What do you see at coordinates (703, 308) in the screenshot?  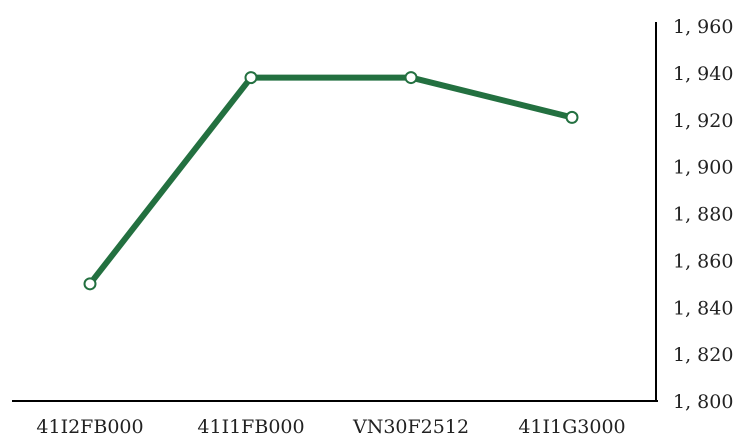 I see `y-tick-label: 1, 840` at bounding box center [703, 308].